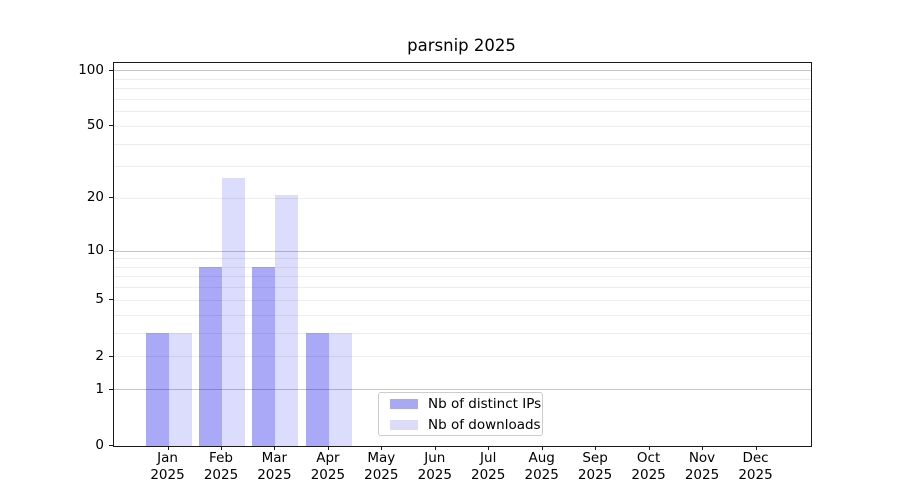 Image resolution: width=900 pixels, height=500 pixels. I want to click on bar-distinct-ips-apr, so click(317, 389).